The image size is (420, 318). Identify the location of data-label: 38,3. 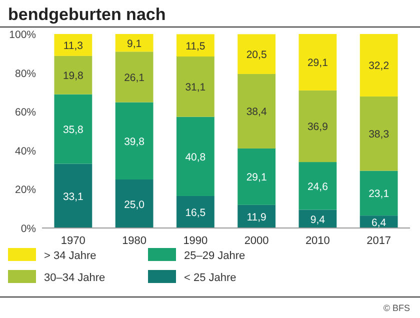
(379, 134).